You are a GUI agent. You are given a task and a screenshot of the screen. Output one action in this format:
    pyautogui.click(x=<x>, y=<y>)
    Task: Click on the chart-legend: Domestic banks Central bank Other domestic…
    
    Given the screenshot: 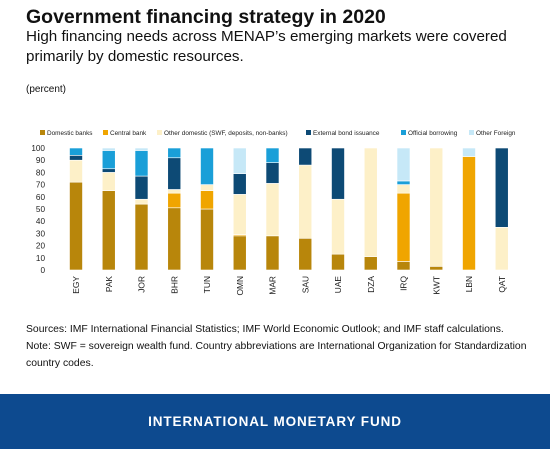 What is the action you would take?
    pyautogui.click(x=278, y=133)
    